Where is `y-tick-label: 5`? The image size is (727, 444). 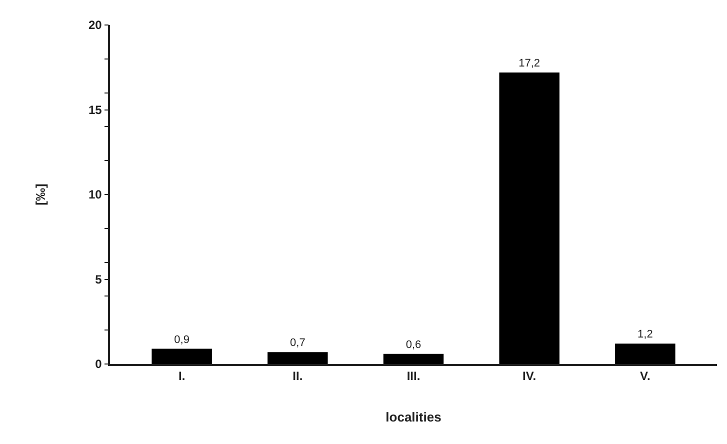 y-tick-label: 5 is located at coordinates (98, 279).